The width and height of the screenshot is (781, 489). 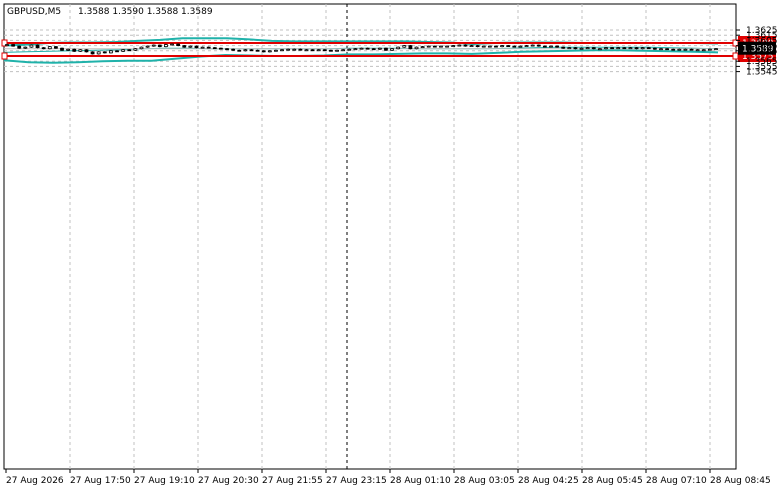 I want to click on chart-symbol-label: GBPUSD,M5, so click(x=34, y=12).